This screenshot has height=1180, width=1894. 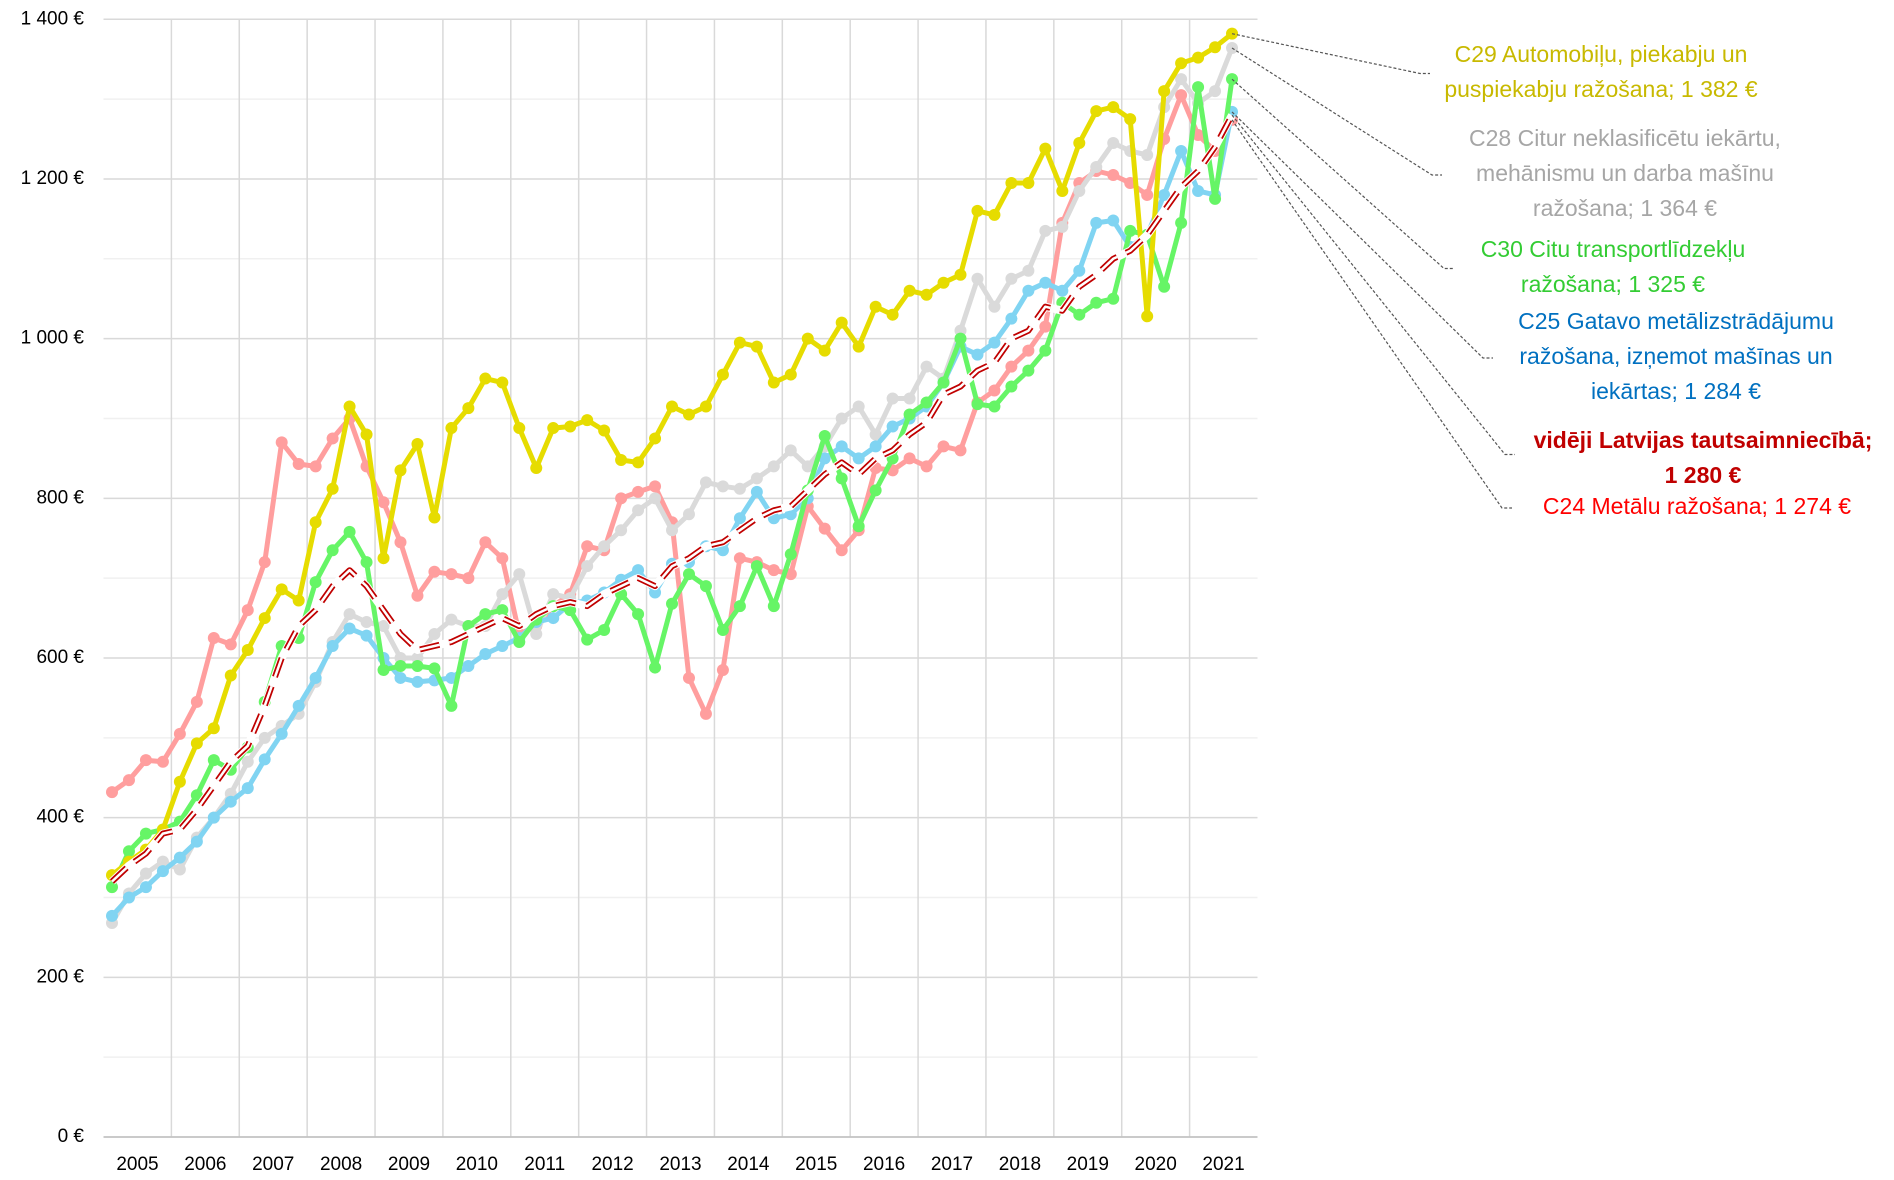 I want to click on x-tick-label: 2012, so click(x=612, y=1164).